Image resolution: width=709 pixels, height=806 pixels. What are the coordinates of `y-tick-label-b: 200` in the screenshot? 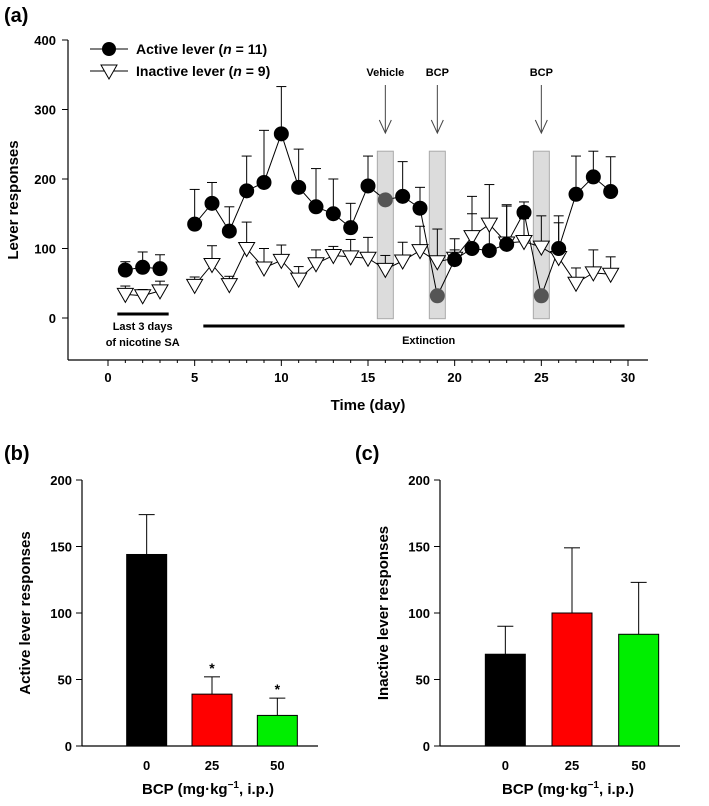 It's located at (61, 480).